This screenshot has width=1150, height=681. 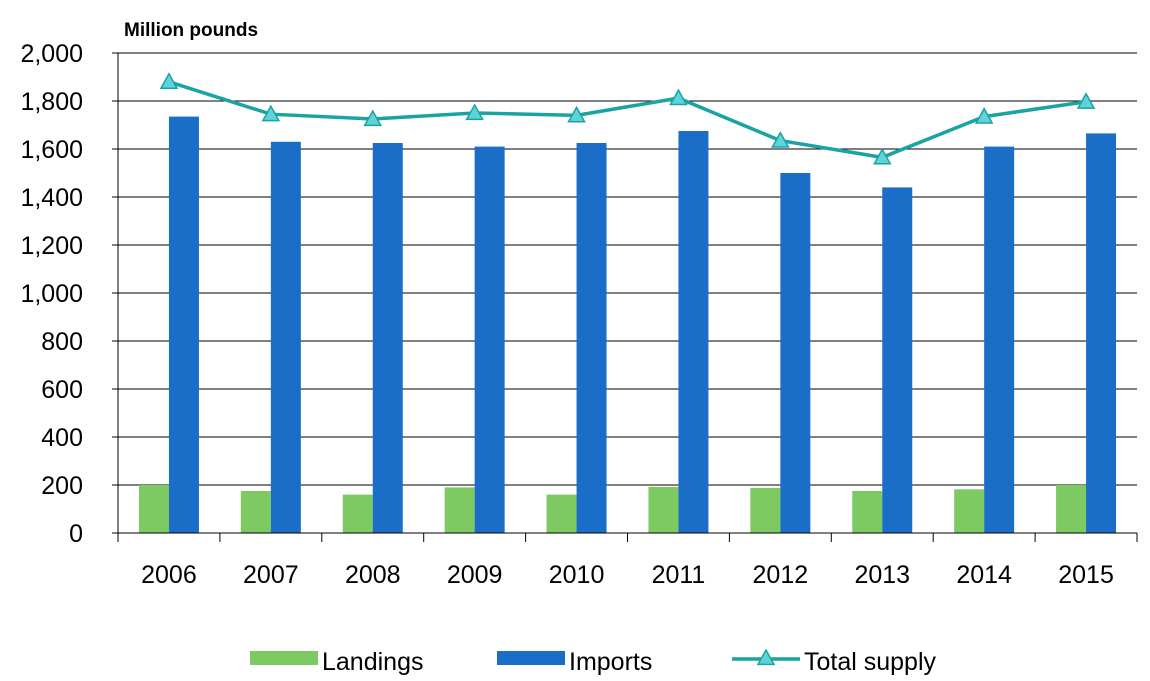 I want to click on y-tick-label: 600, so click(x=62, y=390).